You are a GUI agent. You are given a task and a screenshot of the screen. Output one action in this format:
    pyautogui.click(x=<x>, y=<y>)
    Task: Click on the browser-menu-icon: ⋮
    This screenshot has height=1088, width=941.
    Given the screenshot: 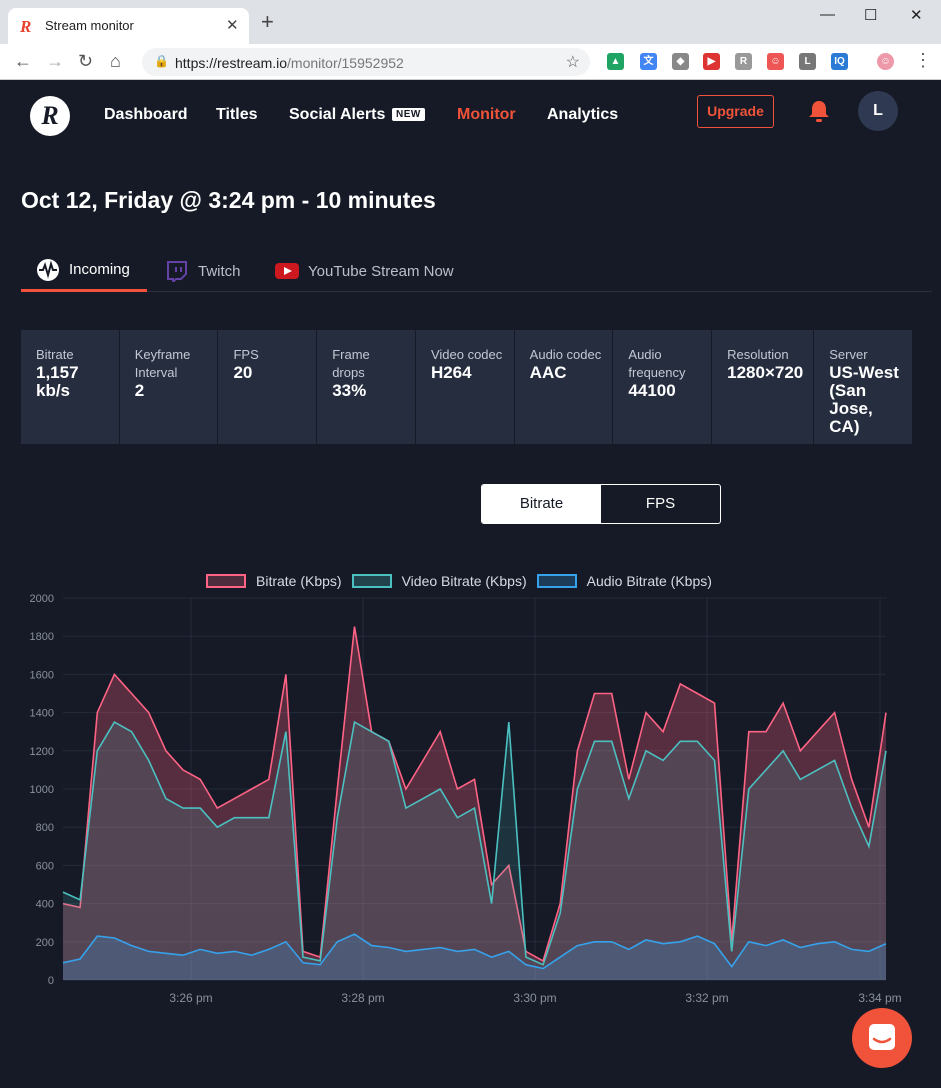 What is the action you would take?
    pyautogui.click(x=923, y=60)
    